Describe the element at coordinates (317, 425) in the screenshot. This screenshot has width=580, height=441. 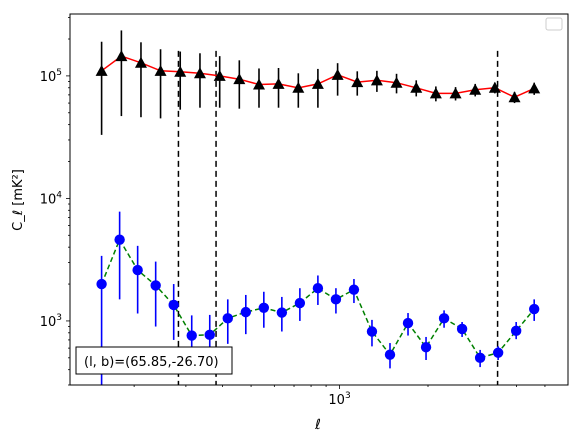
I see `x-axis-label: ℓ` at that location.